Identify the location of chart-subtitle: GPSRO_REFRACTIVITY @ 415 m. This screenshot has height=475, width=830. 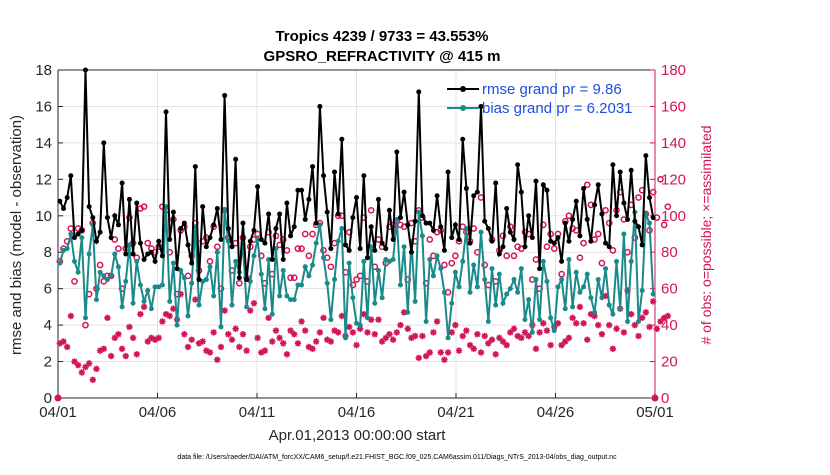
(382, 56).